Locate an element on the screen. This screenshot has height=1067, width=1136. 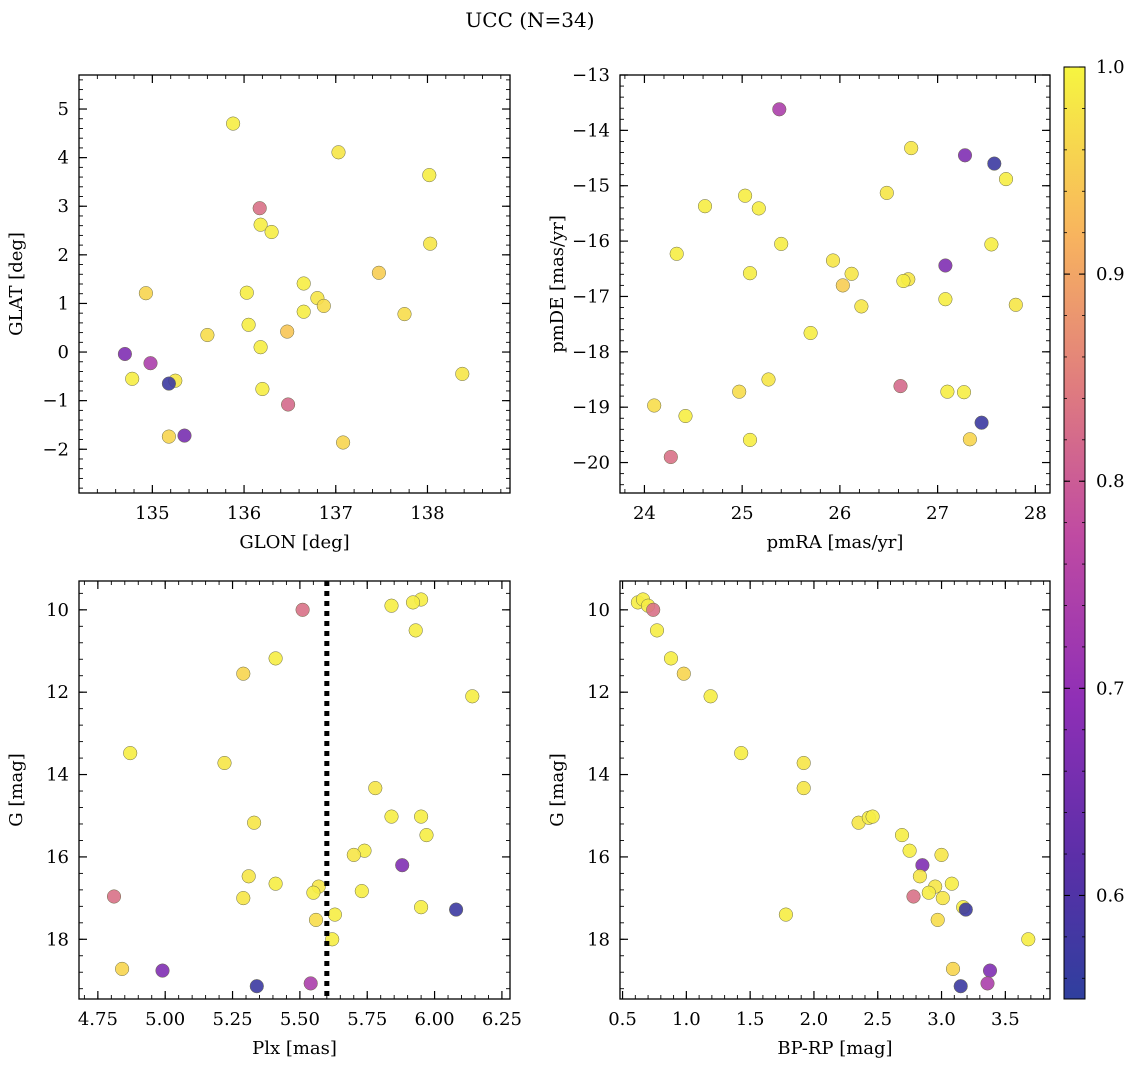
y-tick-label: 4 is located at coordinates (63, 158).